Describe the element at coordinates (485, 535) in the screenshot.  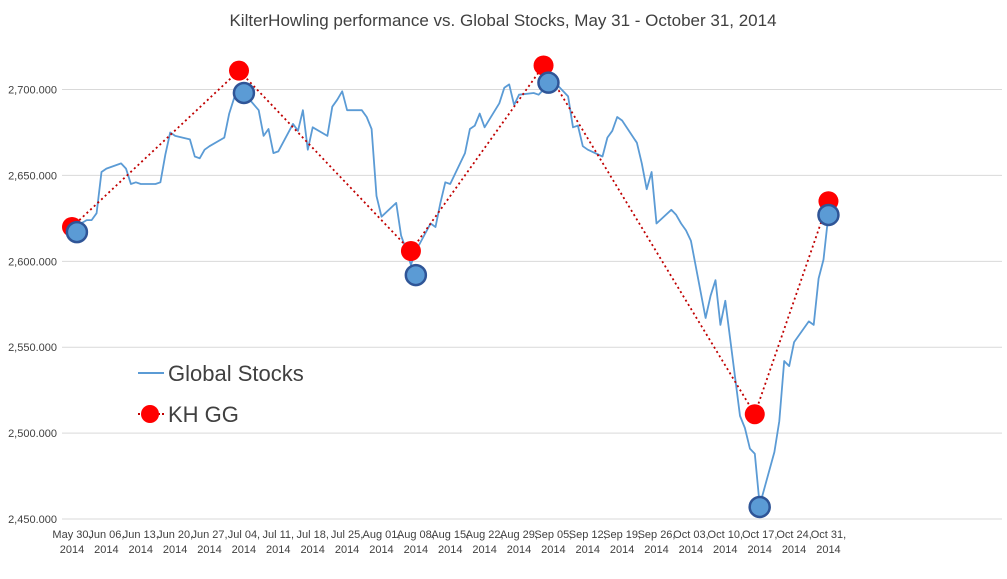
I see `x-tick-label: Aug 22,` at that location.